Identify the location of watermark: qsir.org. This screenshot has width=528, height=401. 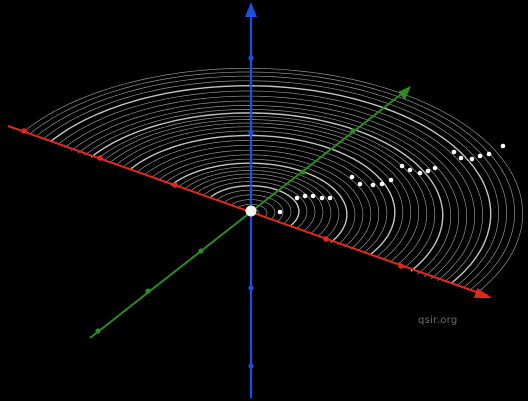
(438, 320).